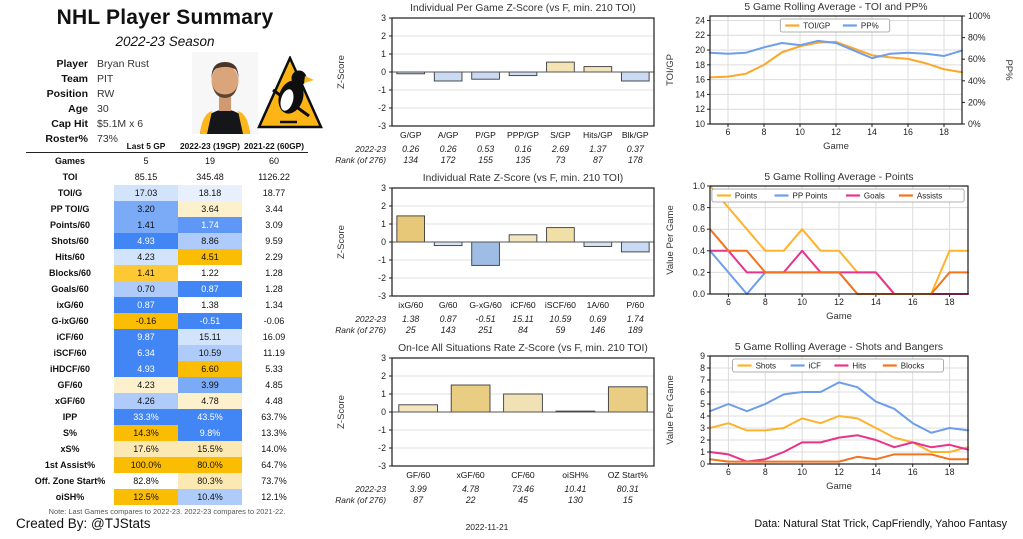  What do you see at coordinates (410, 305) in the screenshot?
I see `svg-text: ixG/60` at bounding box center [410, 305].